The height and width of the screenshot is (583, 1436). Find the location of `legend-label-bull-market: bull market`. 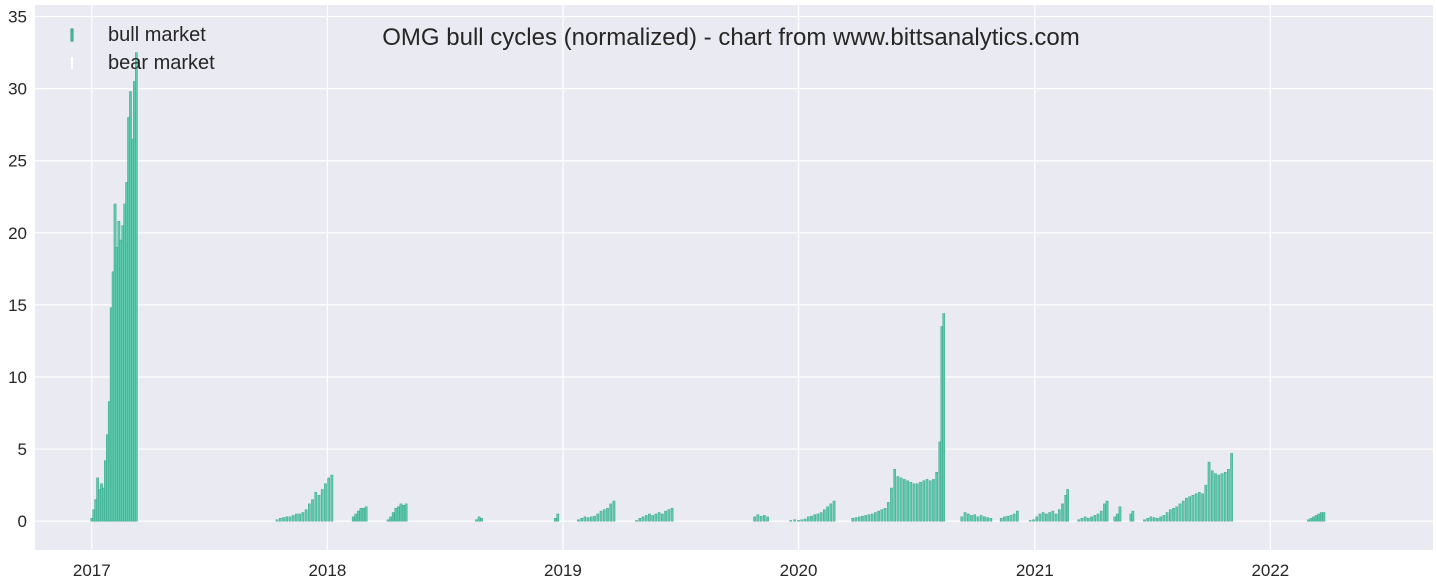

legend-label-bull-market: bull market is located at coordinates (157, 35).